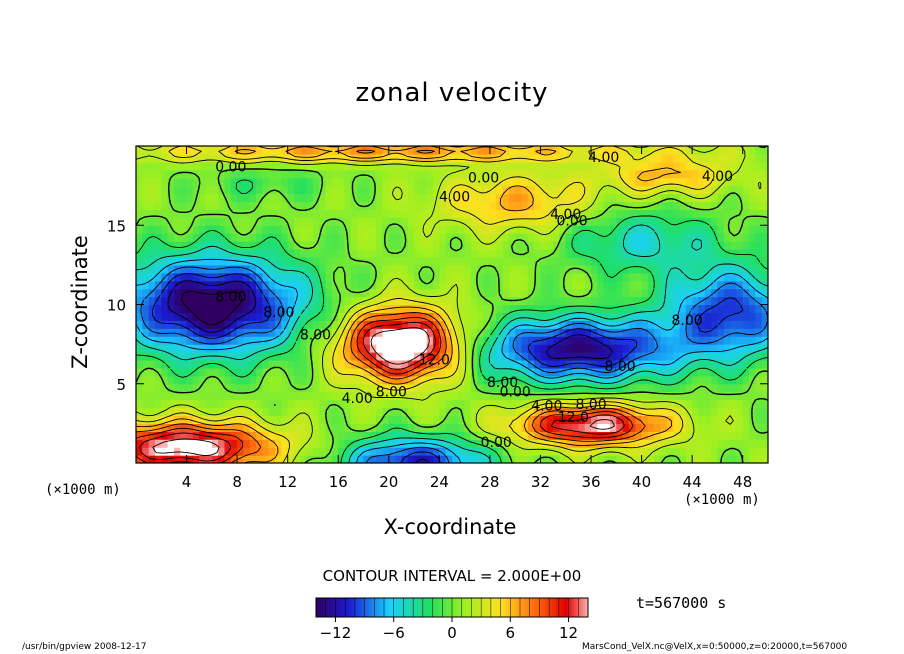 The image size is (904, 654). Describe the element at coordinates (187, 482) in the screenshot. I see `x-tick-label: 4` at that location.